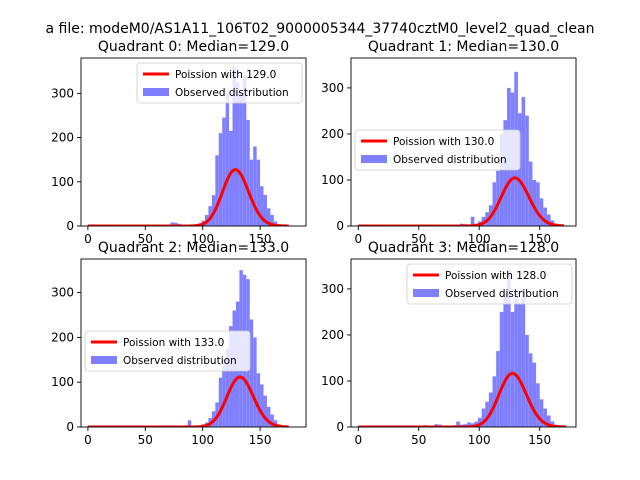 The width and height of the screenshot is (640, 480). I want to click on legend-label: Poission with 129.0, so click(225, 75).